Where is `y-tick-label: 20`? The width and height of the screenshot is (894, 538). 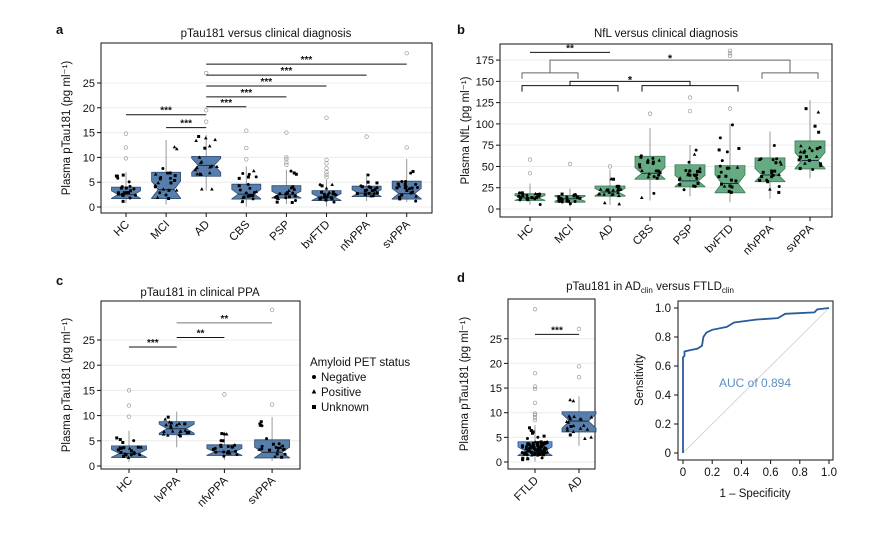
y-tick-label: 20 is located at coordinates (89, 109).